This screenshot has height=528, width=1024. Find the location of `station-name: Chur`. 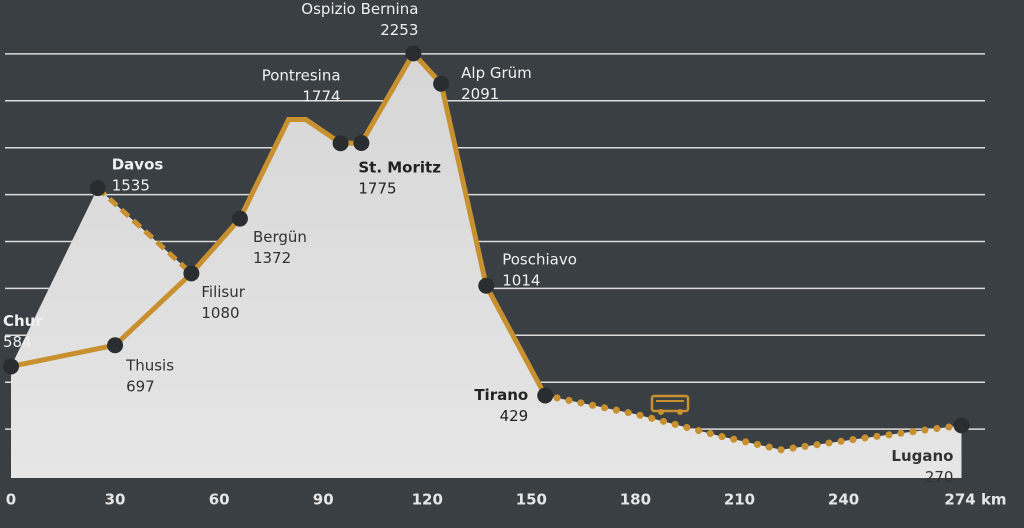

station-name: Chur is located at coordinates (23, 321).